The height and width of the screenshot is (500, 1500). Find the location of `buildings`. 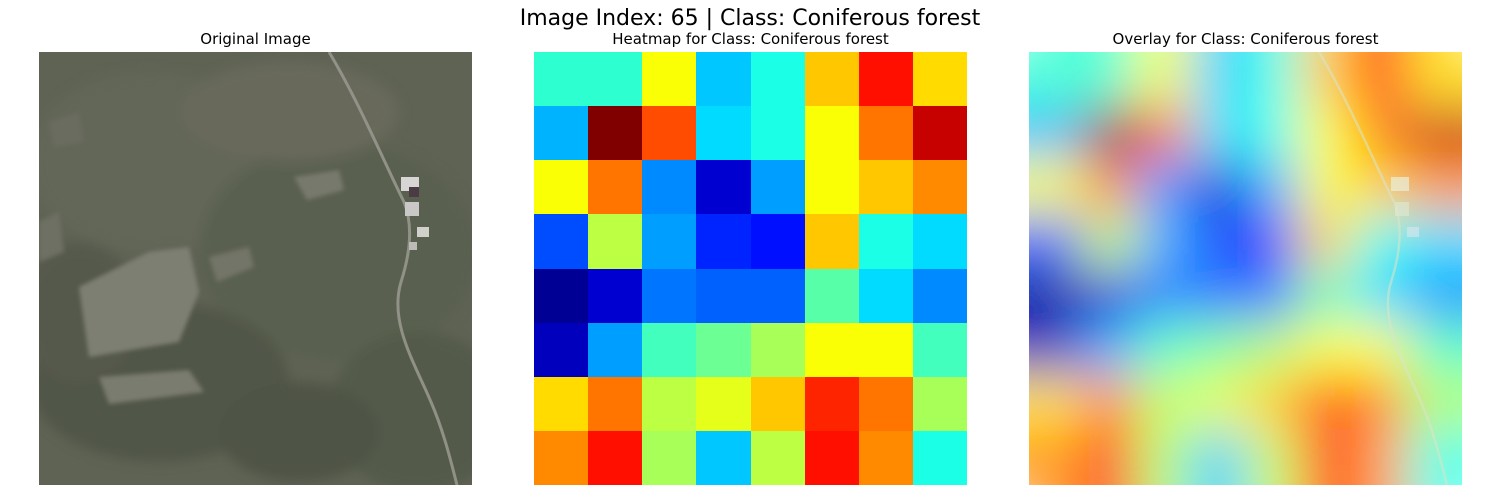

buildings is located at coordinates (415, 213).